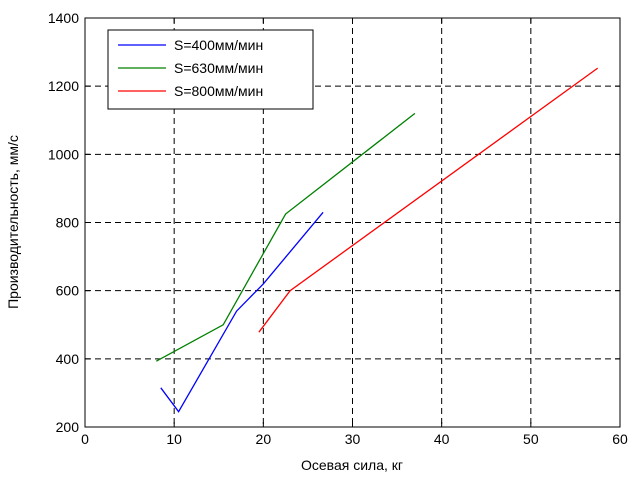 The height and width of the screenshot is (478, 640). Describe the element at coordinates (68, 427) in the screenshot. I see `y-tick-label: 200` at that location.